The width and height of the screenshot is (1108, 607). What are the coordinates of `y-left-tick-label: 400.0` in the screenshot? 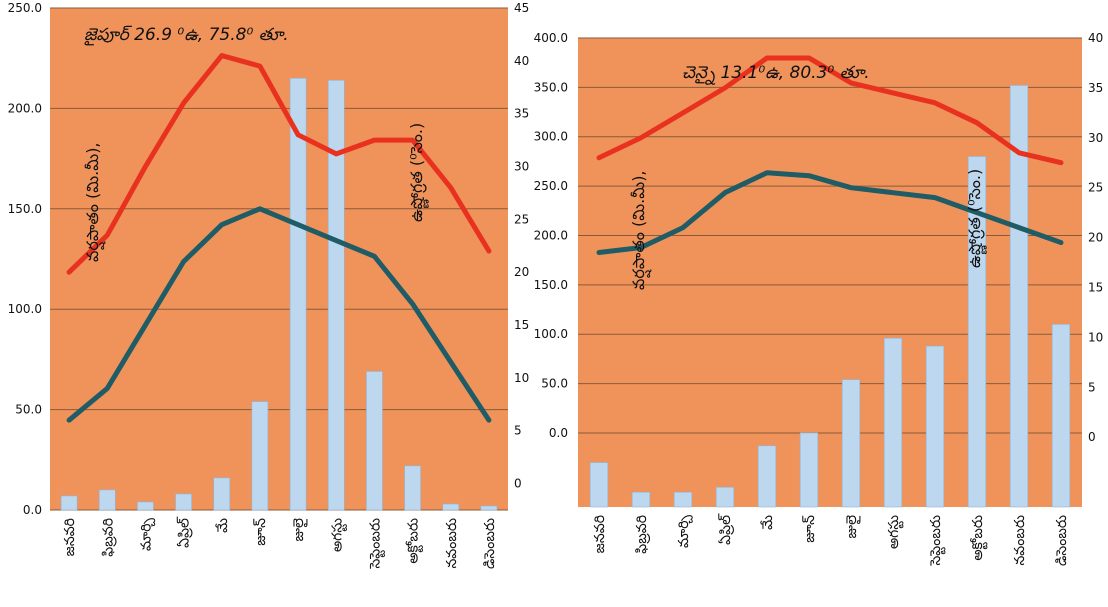 It's located at (551, 38).